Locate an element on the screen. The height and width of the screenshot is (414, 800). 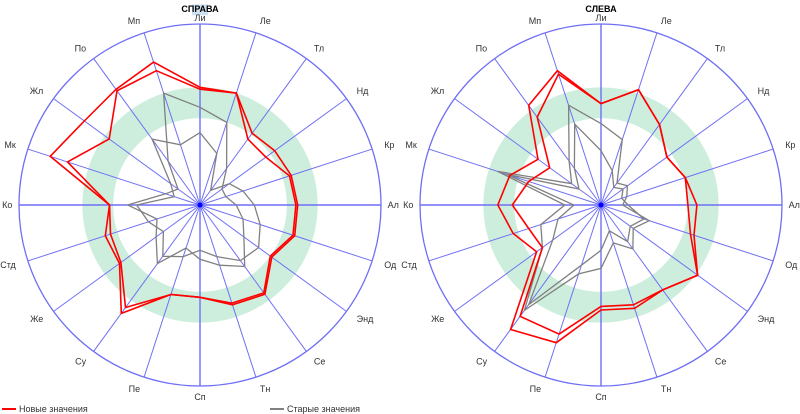
legend-old-label: Старые значения is located at coordinates (323, 409).